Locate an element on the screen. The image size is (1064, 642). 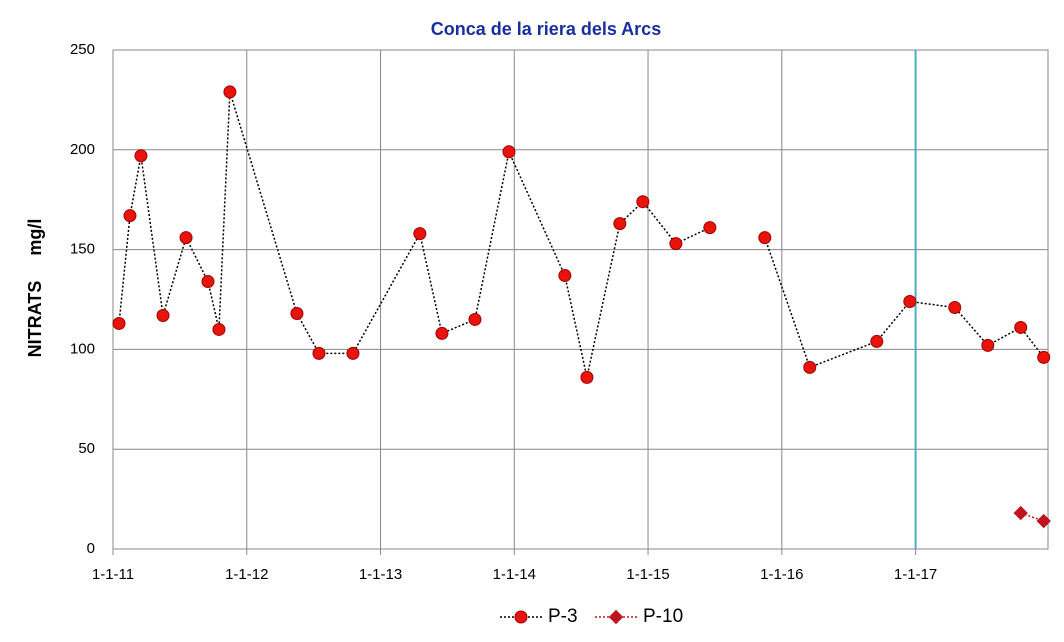
y-tick-label: 100 is located at coordinates (82, 348).